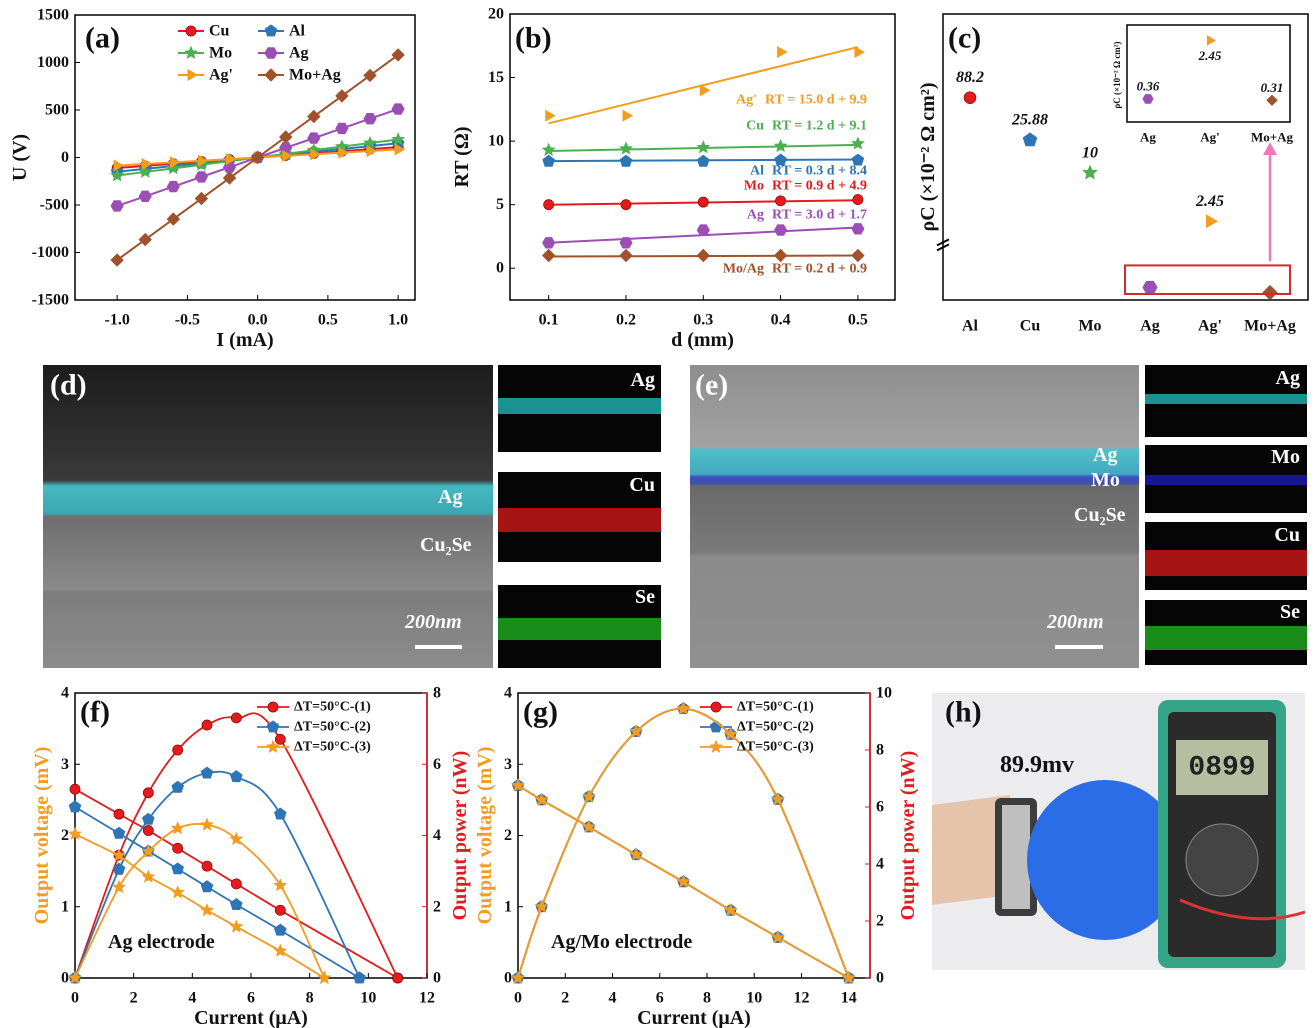 The image size is (1315, 1028). I want to click on x-tick-label: 12, so click(427, 998).